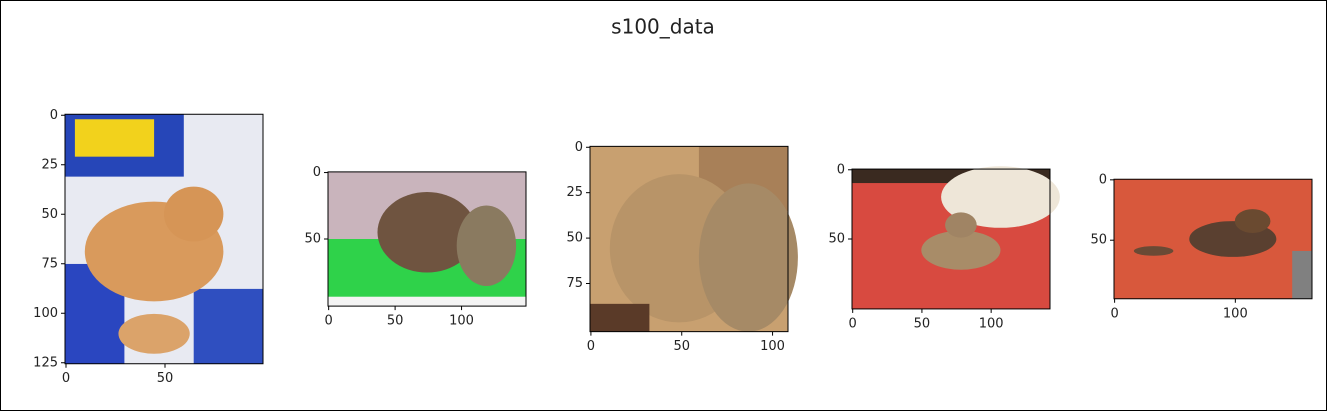  I want to click on y-tick-label: 100, so click(45, 313).